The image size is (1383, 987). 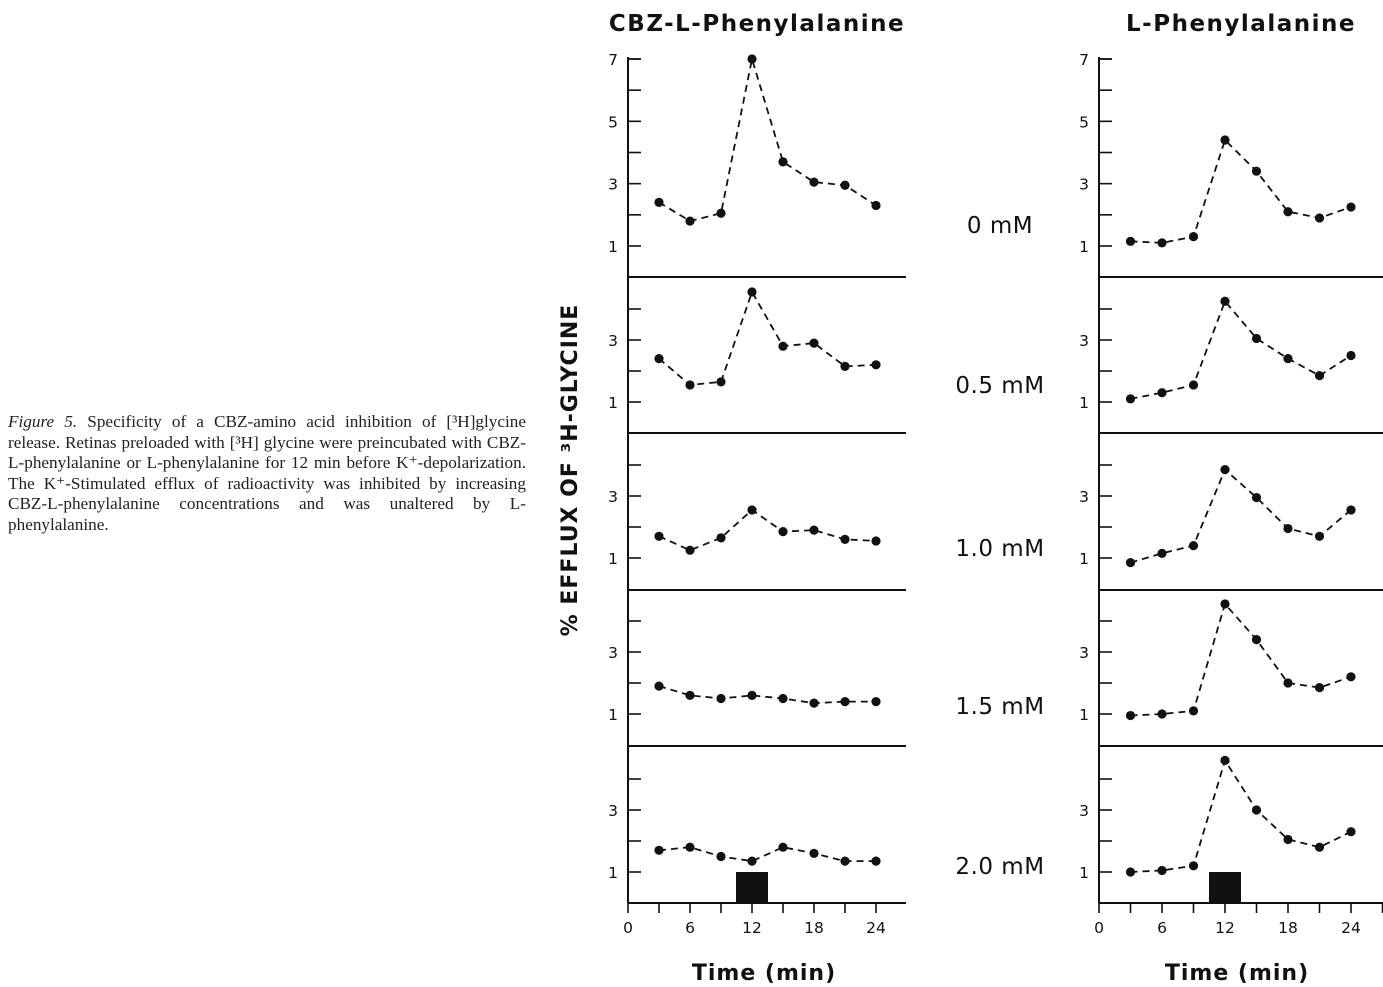 I want to click on concentration-label: 1.5 mM, so click(x=999, y=707).